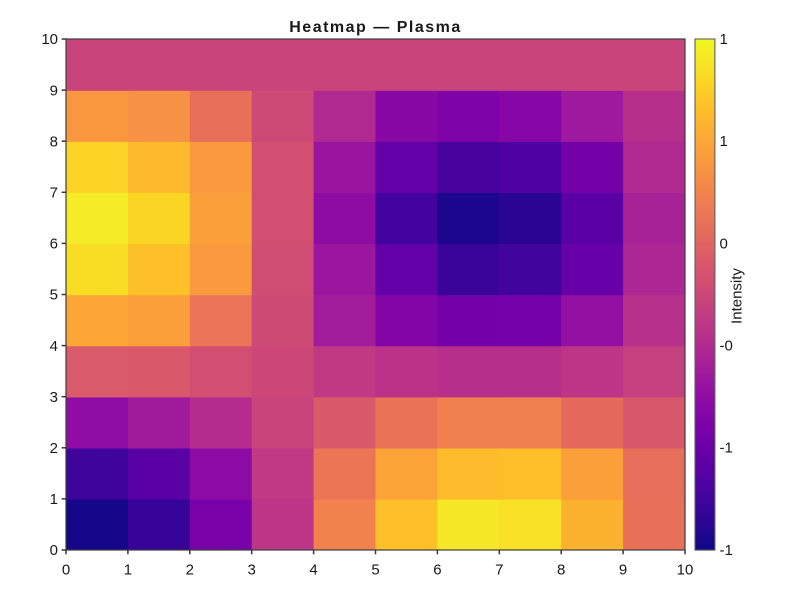  Describe the element at coordinates (737, 296) in the screenshot. I see `svg-text: Intensity` at that location.